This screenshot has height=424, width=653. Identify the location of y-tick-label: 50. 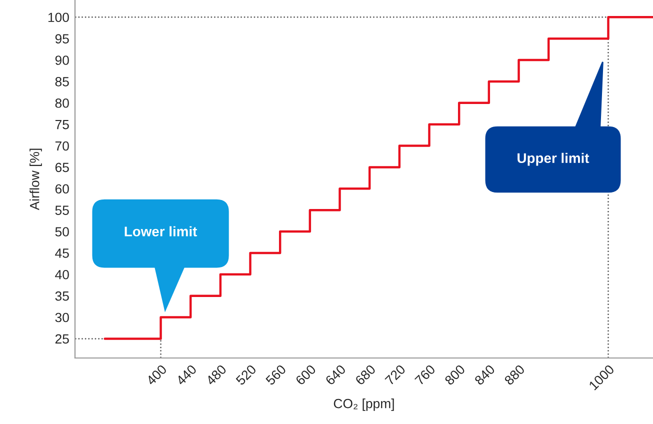
(62, 231).